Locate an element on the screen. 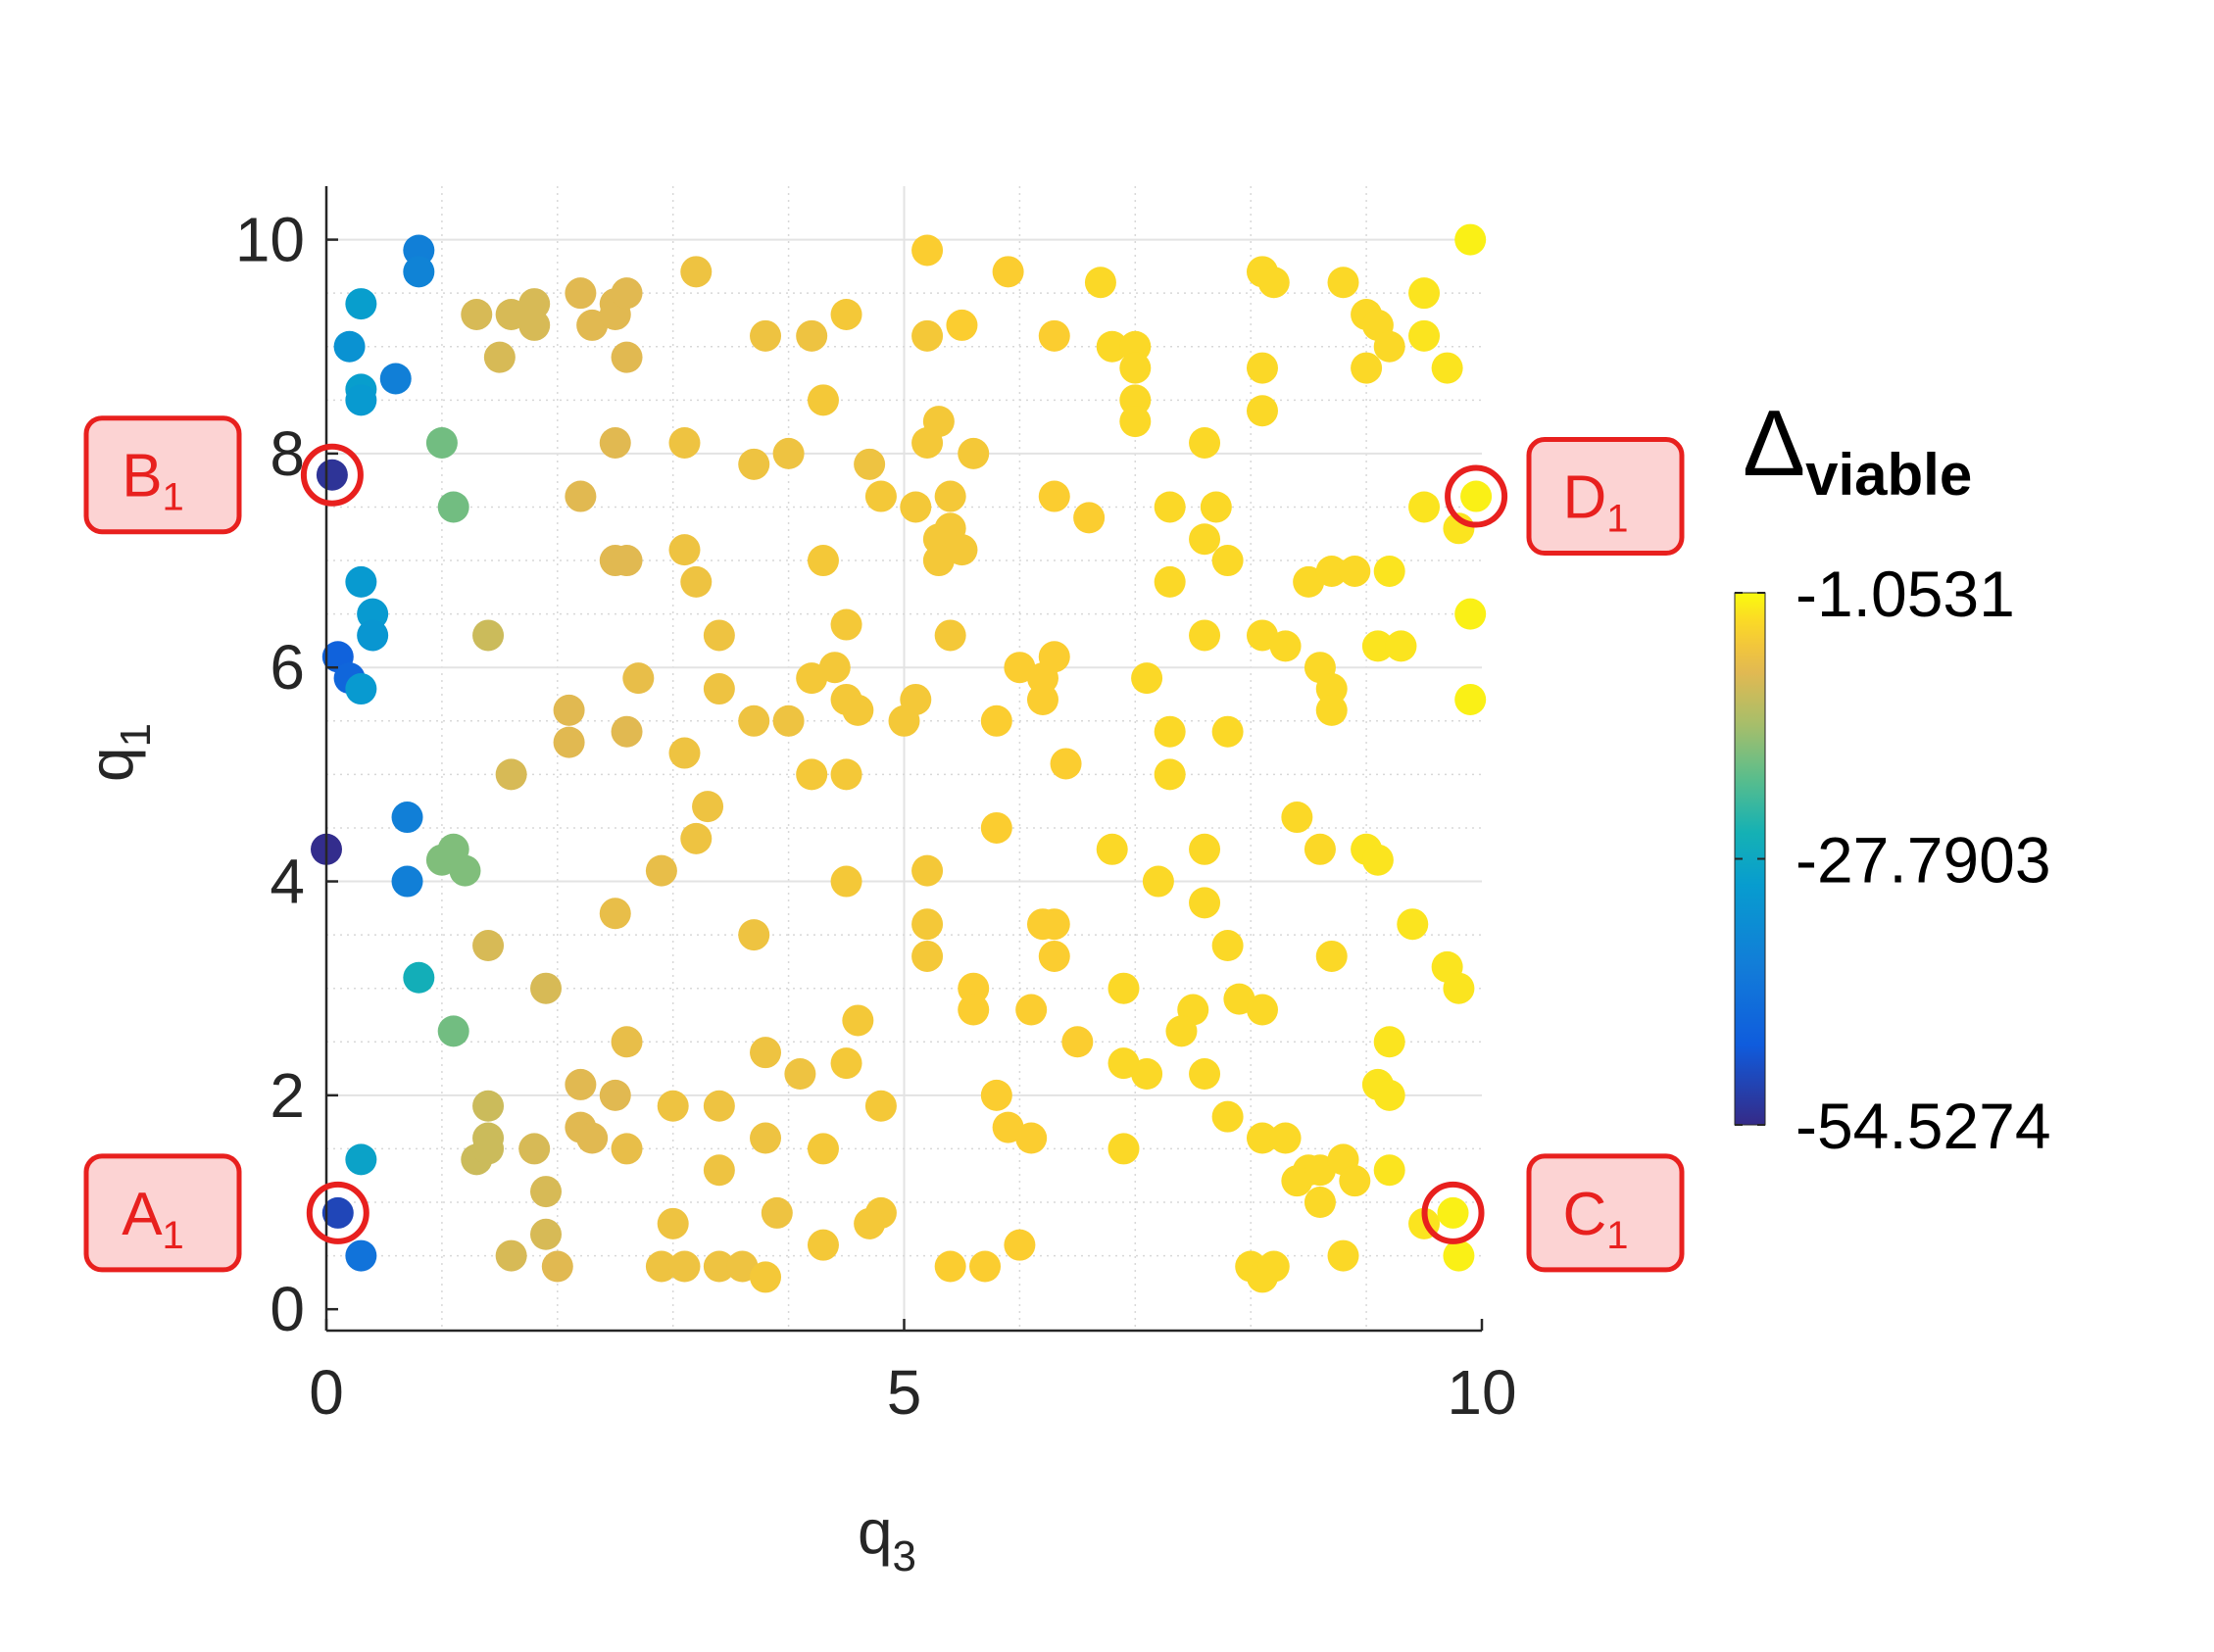 The image size is (2214, 1652). x-axis-label: q3 is located at coordinates (887, 1538).